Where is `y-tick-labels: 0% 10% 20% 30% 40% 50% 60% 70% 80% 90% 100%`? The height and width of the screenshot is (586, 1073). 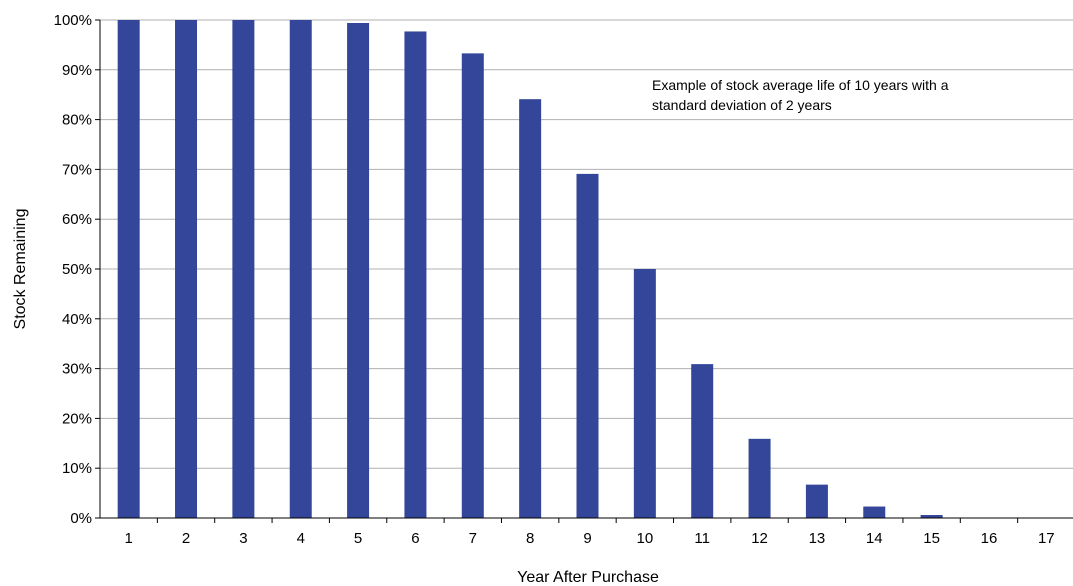 y-tick-labels: 0% 10% 20% 30% 40% 50% 60% 70% 80% 90% 100% is located at coordinates (73, 269).